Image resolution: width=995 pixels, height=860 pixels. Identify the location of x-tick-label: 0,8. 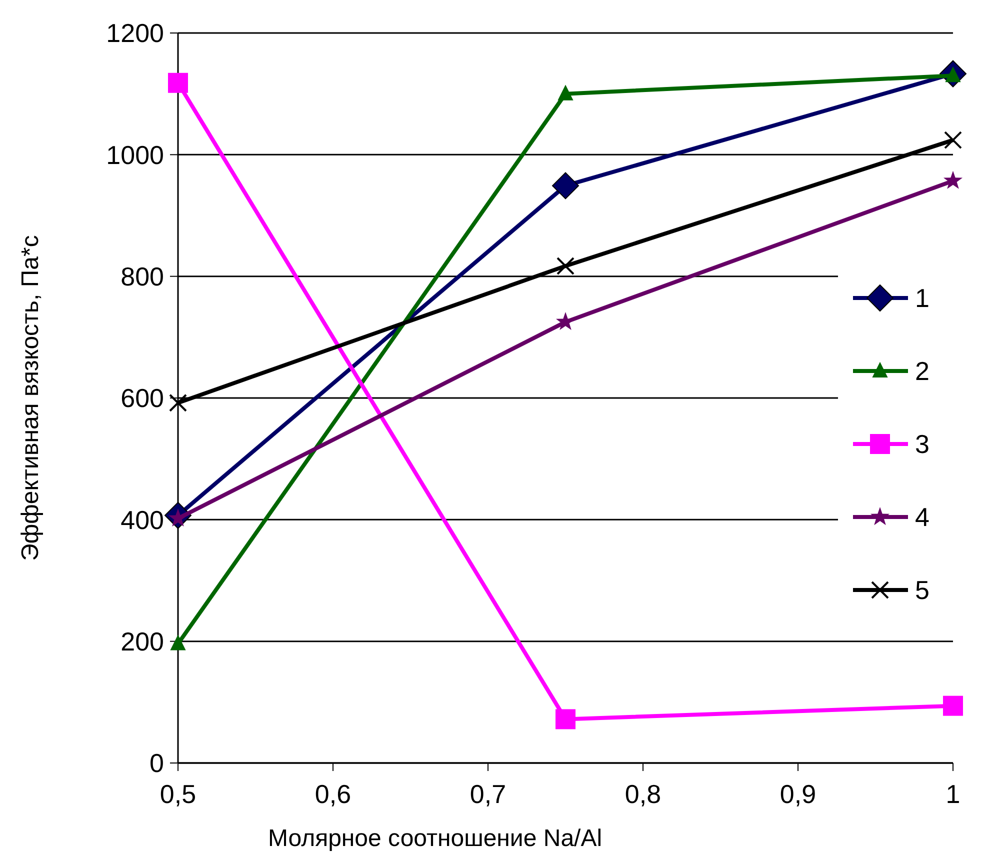
(643, 794).